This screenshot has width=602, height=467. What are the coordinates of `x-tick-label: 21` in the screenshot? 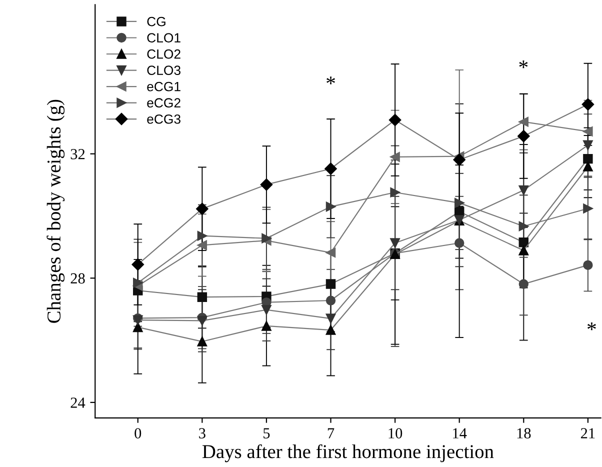 It's located at (587, 433).